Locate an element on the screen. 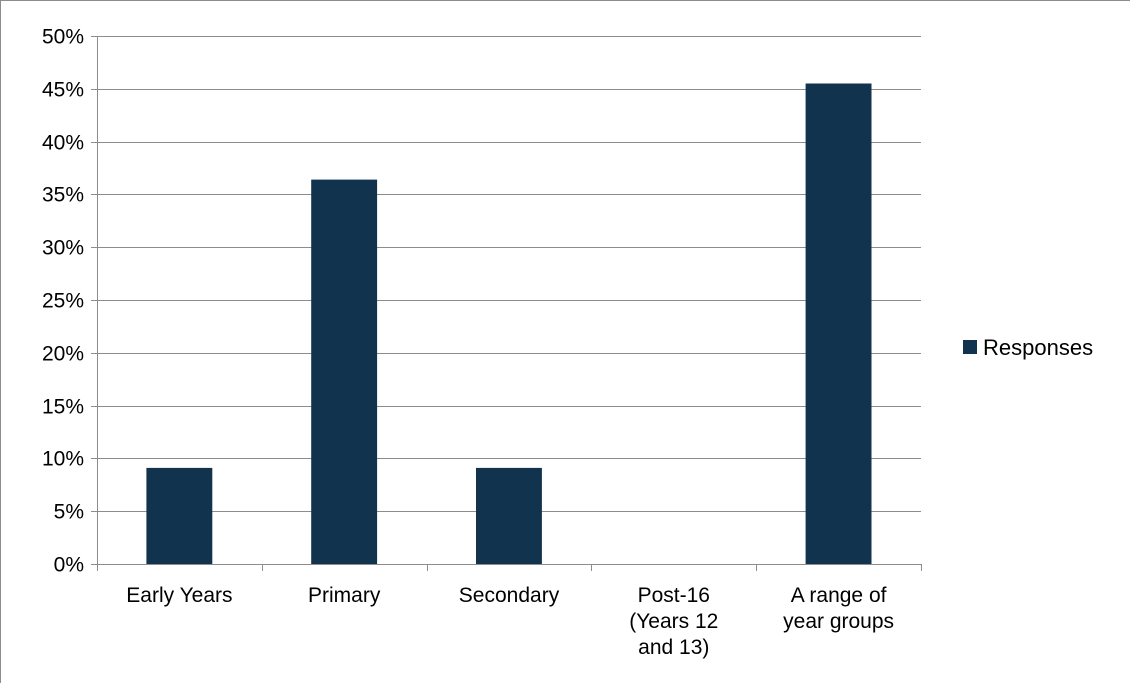 Image resolution: width=1130 pixels, height=684 pixels. y-tick-label: 5% is located at coordinates (69, 512).